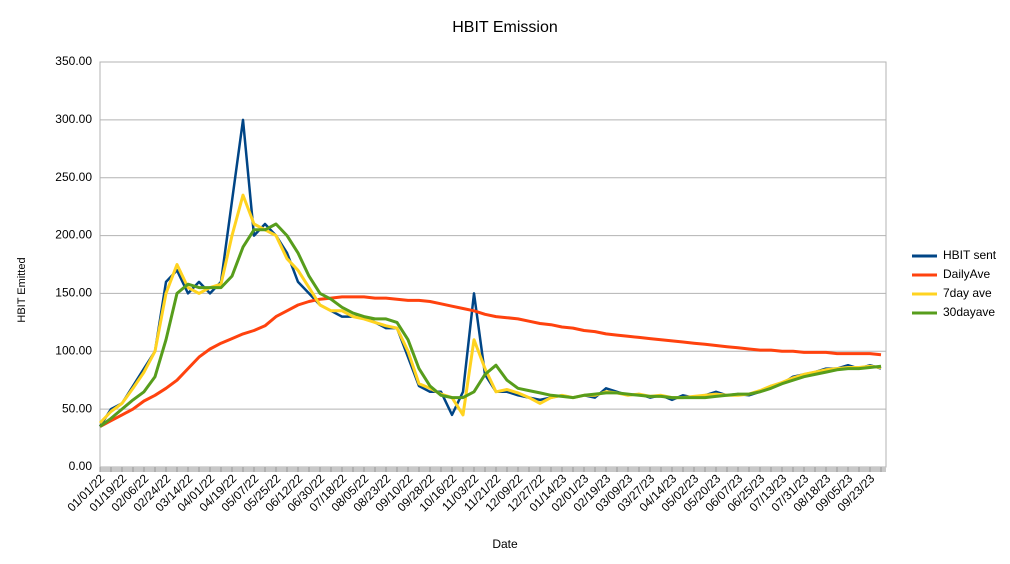 This screenshot has width=1010, height=564. I want to click on y-axis-title: HBIT Emitted, so click(22, 289).